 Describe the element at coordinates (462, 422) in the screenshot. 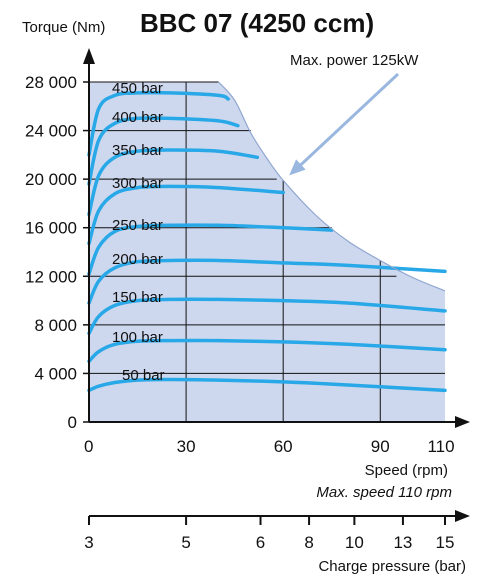

I see `x-axis-arrow` at that location.